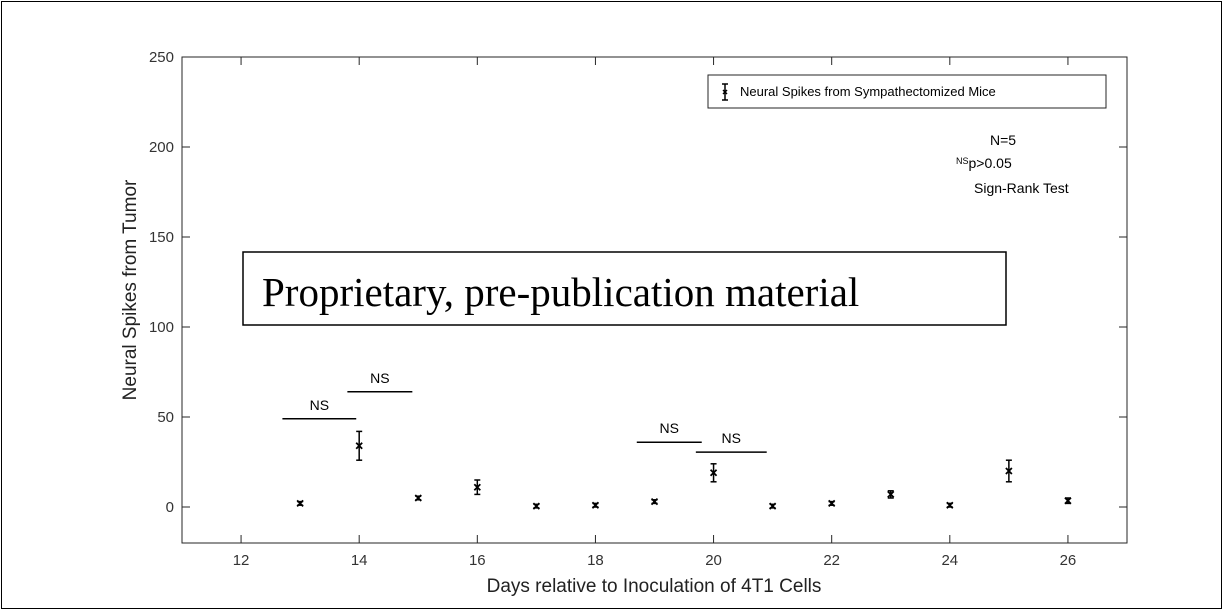  What do you see at coordinates (560, 292) in the screenshot?
I see `overlay-text: Proprietary, pre-publication material` at bounding box center [560, 292].